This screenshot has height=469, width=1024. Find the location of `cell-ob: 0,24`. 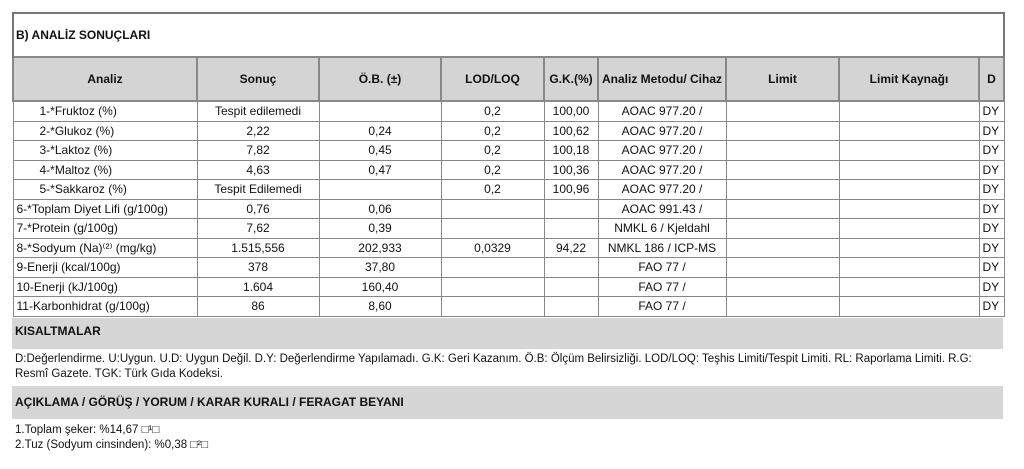

cell-ob: 0,24 is located at coordinates (380, 130).